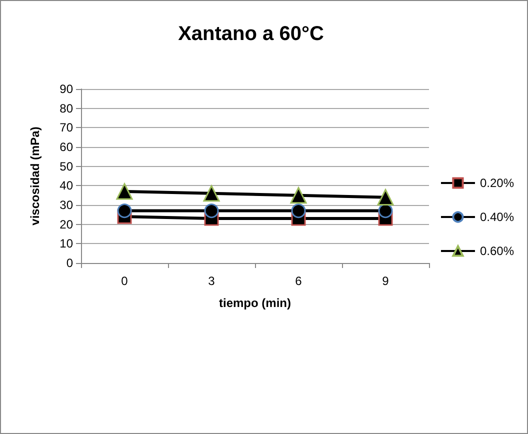 This screenshot has height=434, width=528. What do you see at coordinates (67, 89) in the screenshot?
I see `y-tick-label: 90` at bounding box center [67, 89].